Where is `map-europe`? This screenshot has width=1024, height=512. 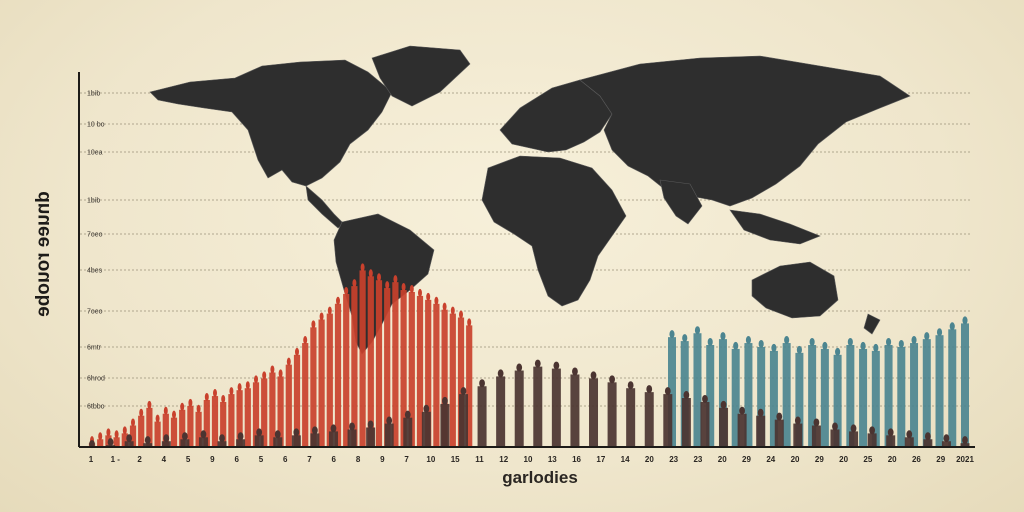
map-europe is located at coordinates (556, 116).